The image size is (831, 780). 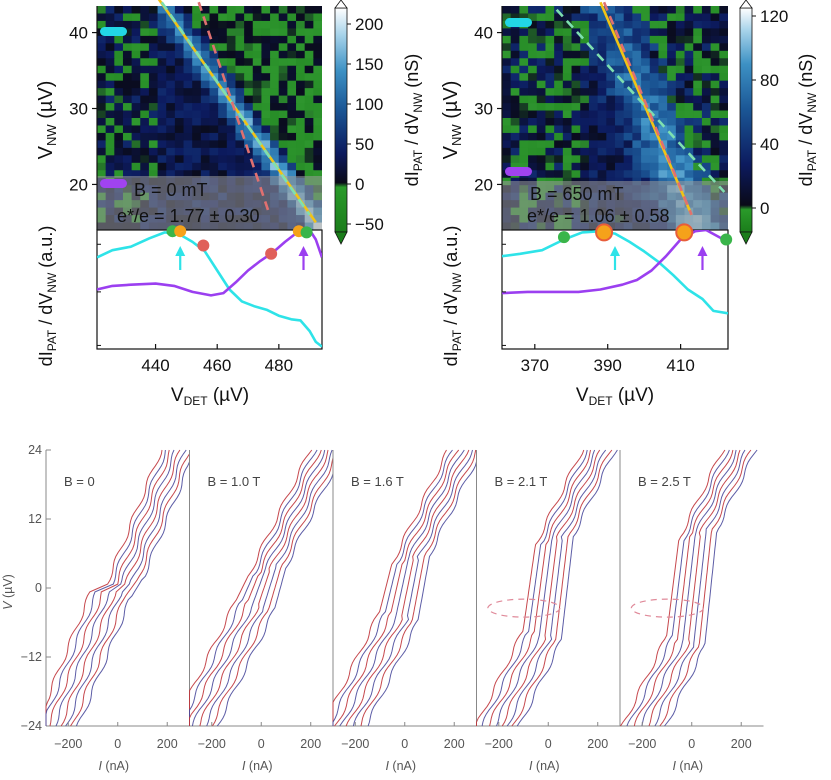 I want to click on x-tick-label: 480, so click(x=279, y=365).